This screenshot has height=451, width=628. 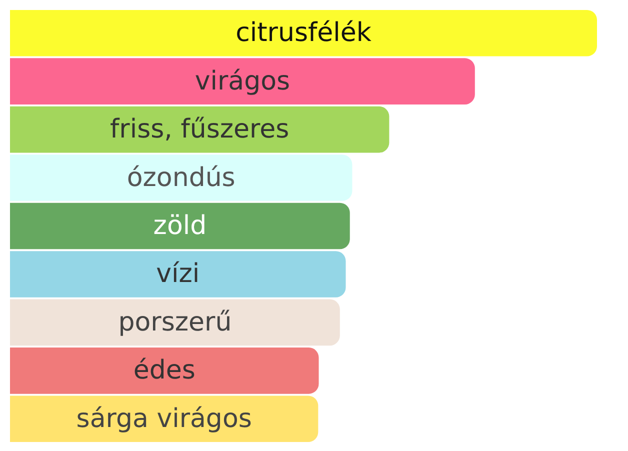 I want to click on y-tick-label: sárga virágos, so click(x=164, y=419).